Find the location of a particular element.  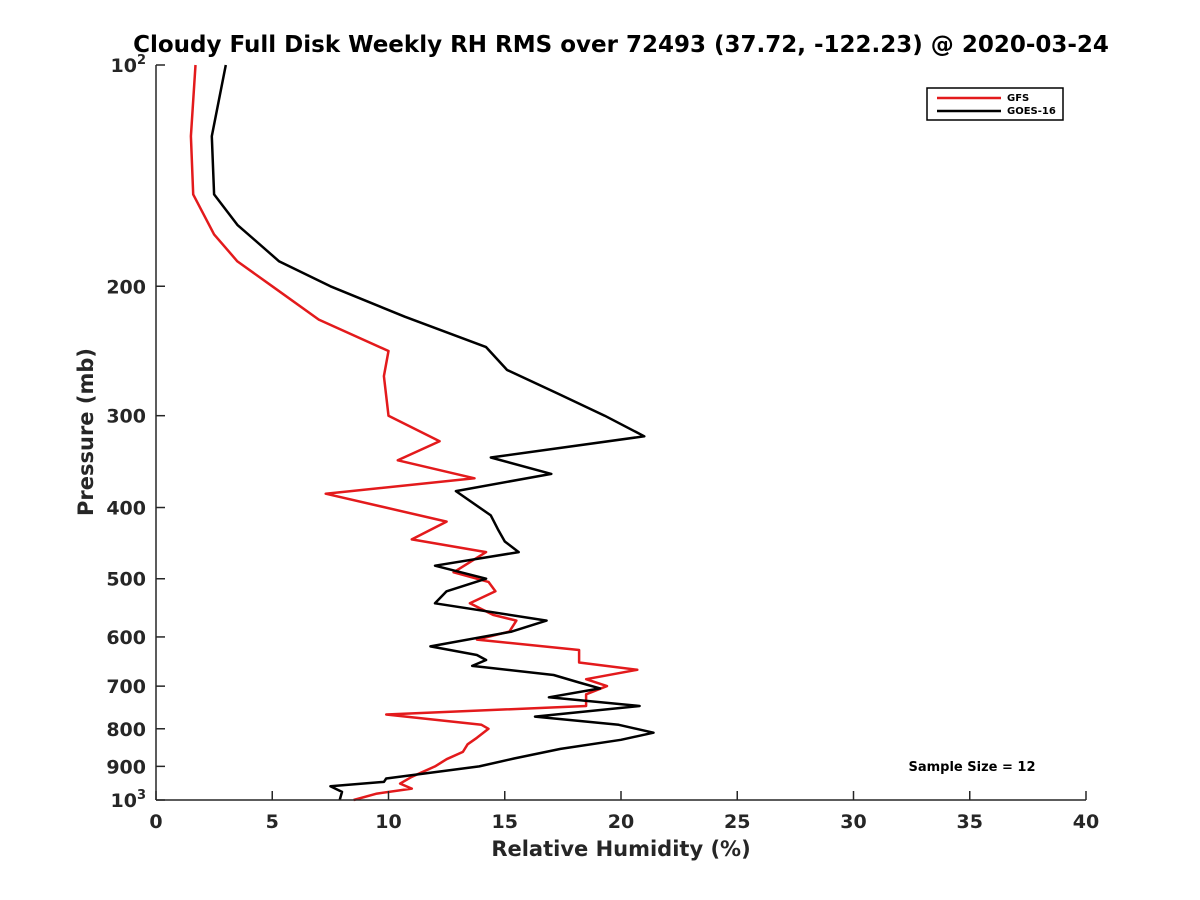

y-tick-label: 500 is located at coordinates (126, 580).